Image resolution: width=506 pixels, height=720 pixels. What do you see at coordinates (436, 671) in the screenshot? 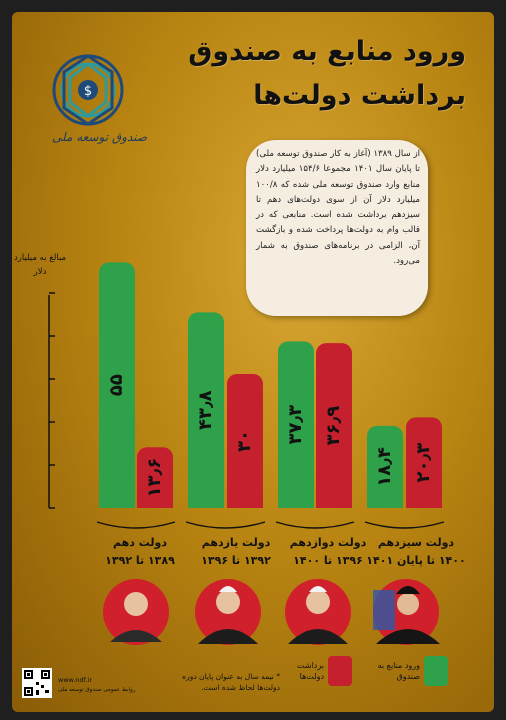
I see `legend-swatch-green` at bounding box center [436, 671].